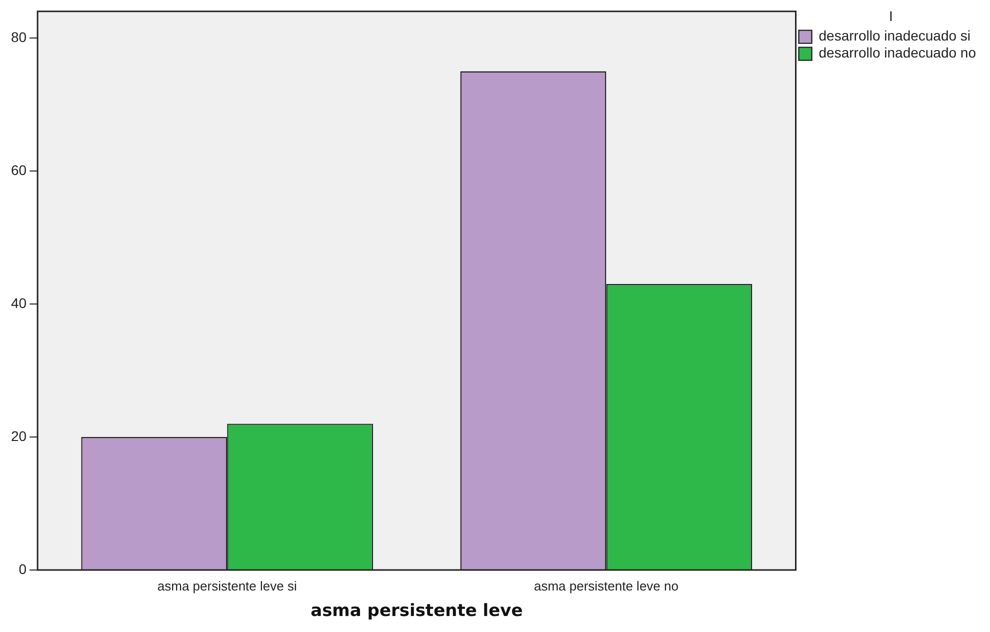 Image resolution: width=990 pixels, height=632 pixels. Describe the element at coordinates (18, 36) in the screenshot. I see `y-tick-label: 80` at that location.